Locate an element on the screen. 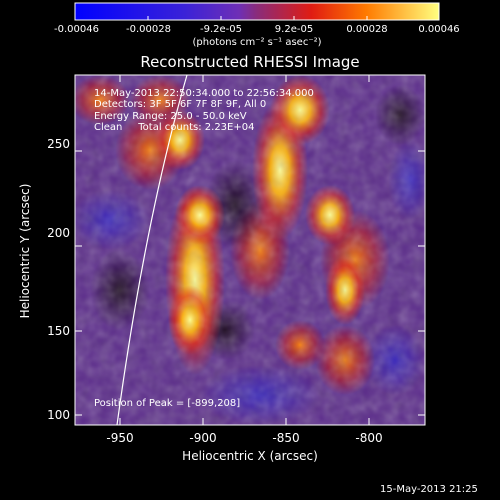  peak-position-label: Position of Peak = [-899,208] is located at coordinates (167, 403).